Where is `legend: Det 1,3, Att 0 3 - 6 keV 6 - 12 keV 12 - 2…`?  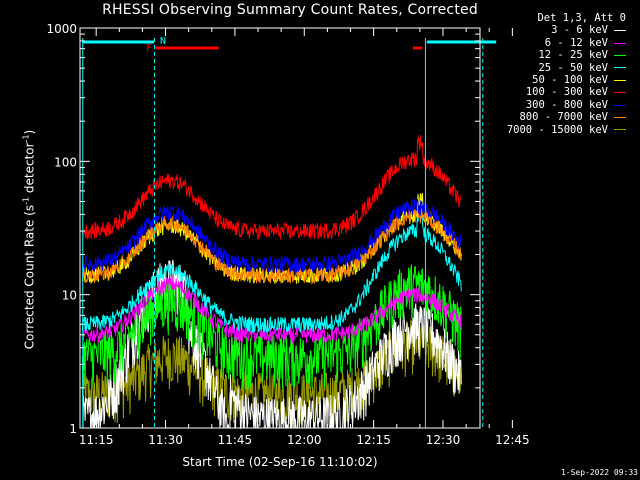 legend: Det 1,3, Att 0 3 - 6 keV 6 - 12 keV 12 - 2… is located at coordinates (553, 74).